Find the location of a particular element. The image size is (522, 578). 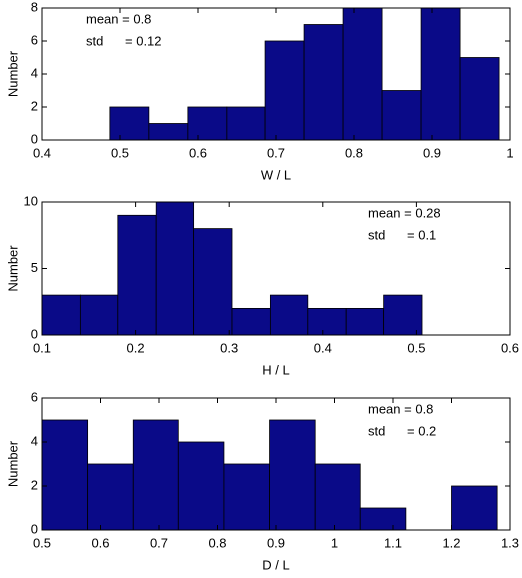

x-tick-label: 0.2 is located at coordinates (136, 347).